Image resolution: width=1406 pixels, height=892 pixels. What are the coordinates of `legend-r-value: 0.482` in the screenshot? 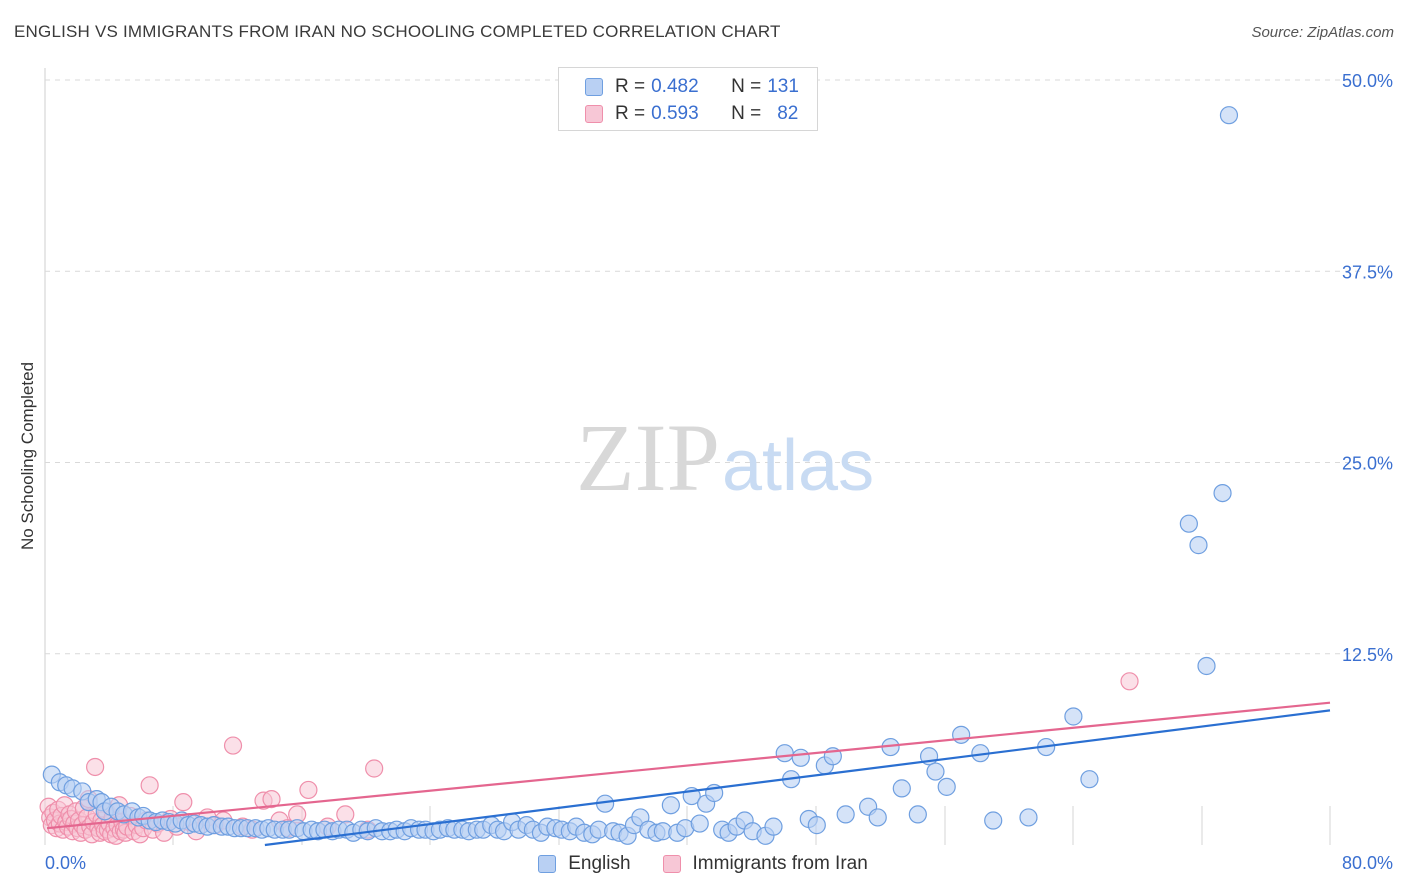 It's located at (675, 86).